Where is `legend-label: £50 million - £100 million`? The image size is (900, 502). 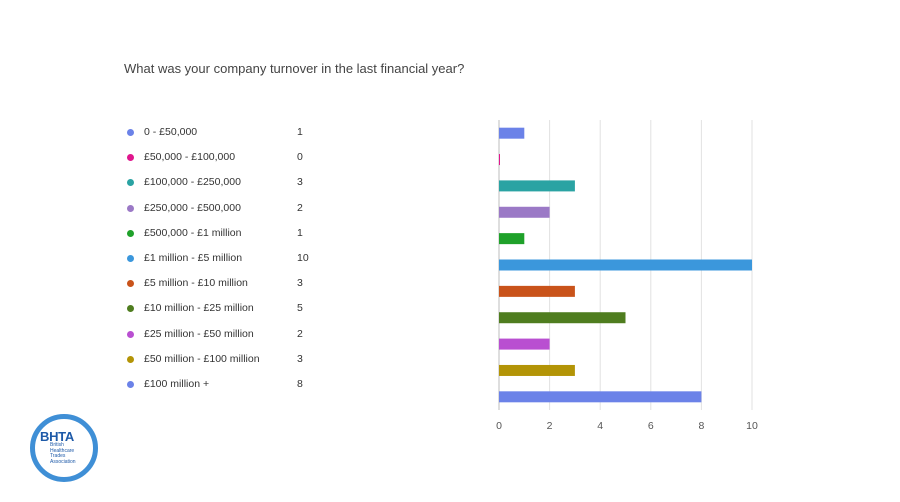 legend-label: £50 million - £100 million is located at coordinates (202, 358).